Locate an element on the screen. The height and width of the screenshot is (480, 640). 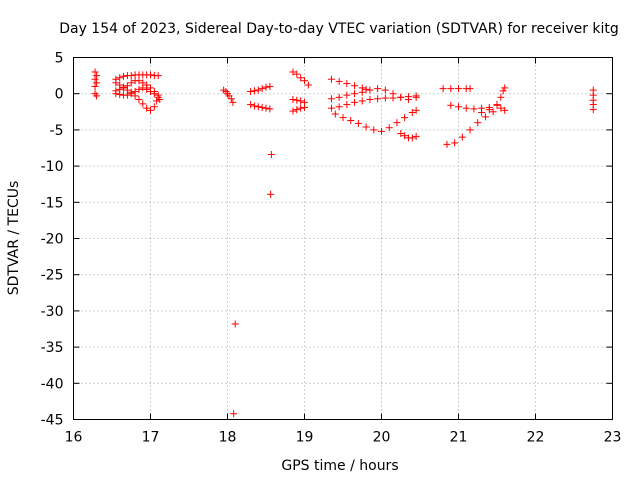
y-tick-label: -45 is located at coordinates (52, 421).